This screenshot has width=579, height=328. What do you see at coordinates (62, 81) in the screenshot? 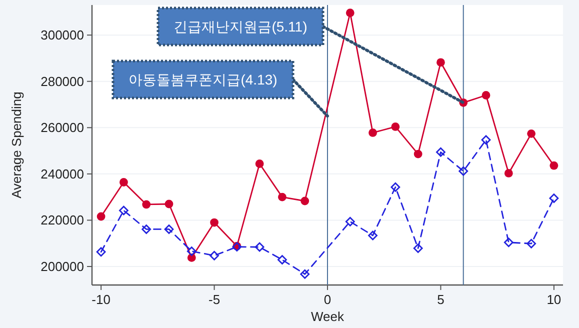
I see `y-tick-label: 280000` at bounding box center [62, 81].